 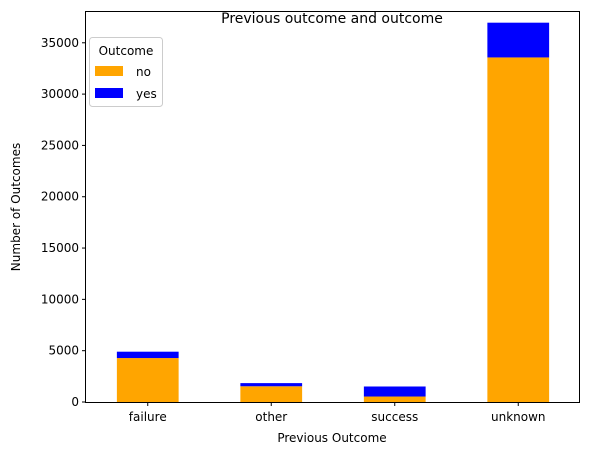 What do you see at coordinates (271, 417) in the screenshot?
I see `x-tick-label-other: other` at bounding box center [271, 417].